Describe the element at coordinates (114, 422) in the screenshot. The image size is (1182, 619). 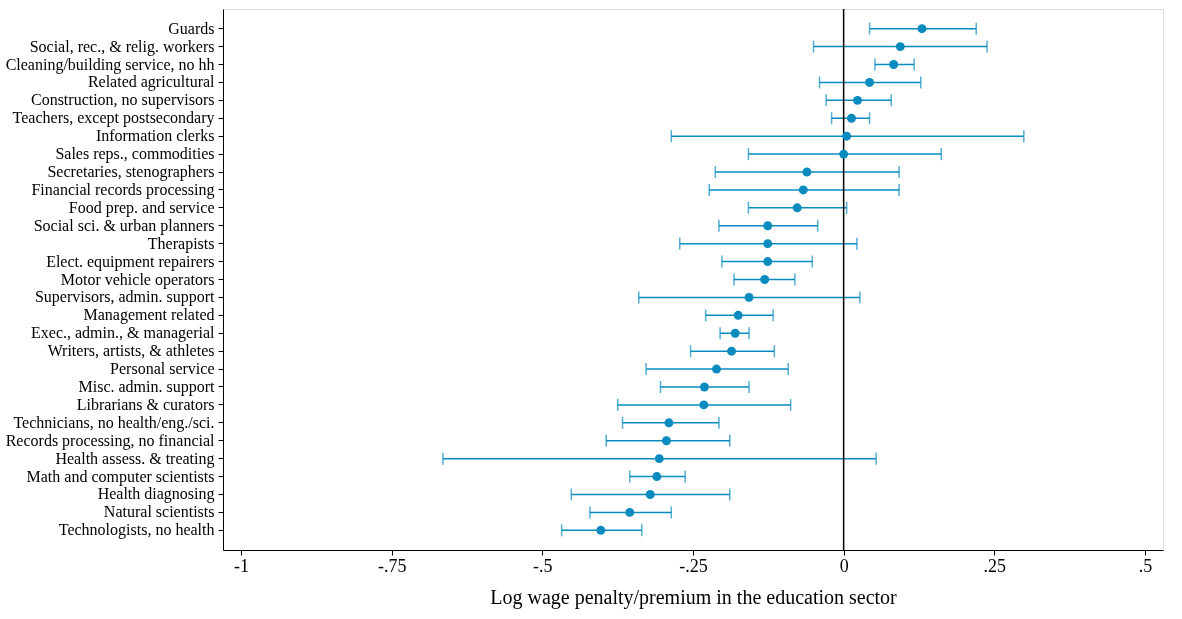
I see `y-tick-label: Technicians, no health/eng./sci.` at that location.